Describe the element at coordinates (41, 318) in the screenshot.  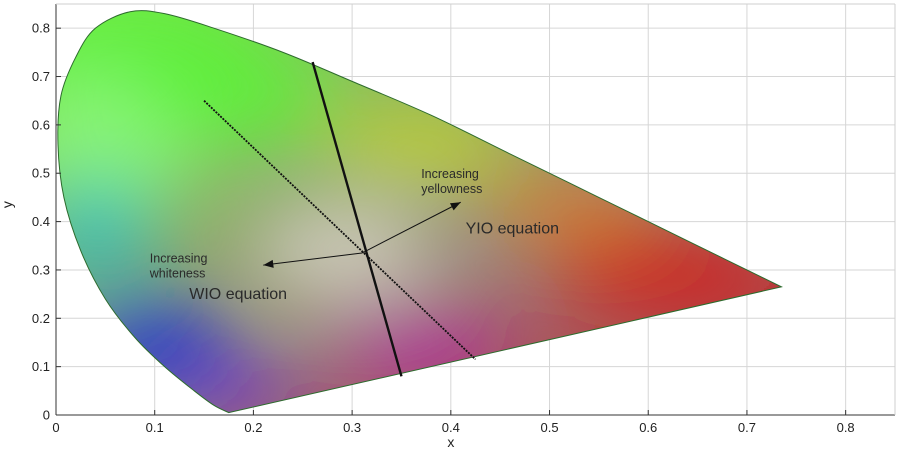
I see `y-tick-label-2: 0.2` at that location.